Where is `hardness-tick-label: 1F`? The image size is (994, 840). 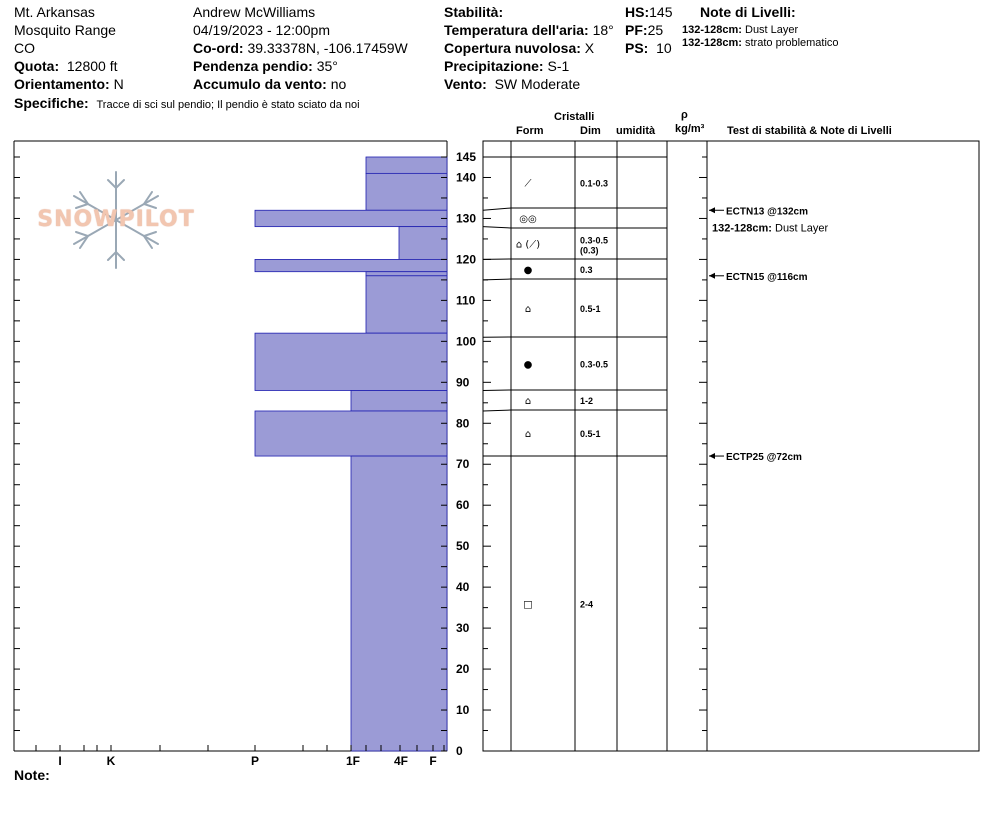 hardness-tick-label: 1F is located at coordinates (353, 761).